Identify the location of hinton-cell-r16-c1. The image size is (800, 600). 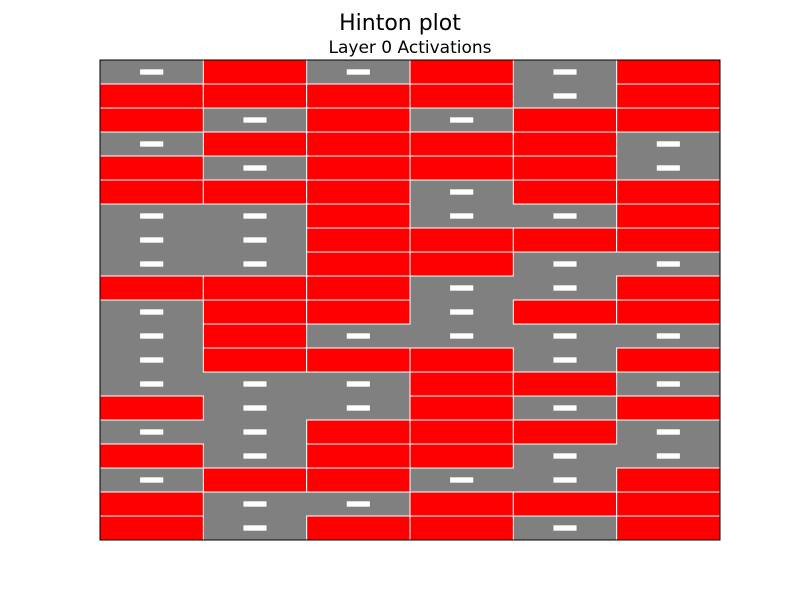
(255, 456).